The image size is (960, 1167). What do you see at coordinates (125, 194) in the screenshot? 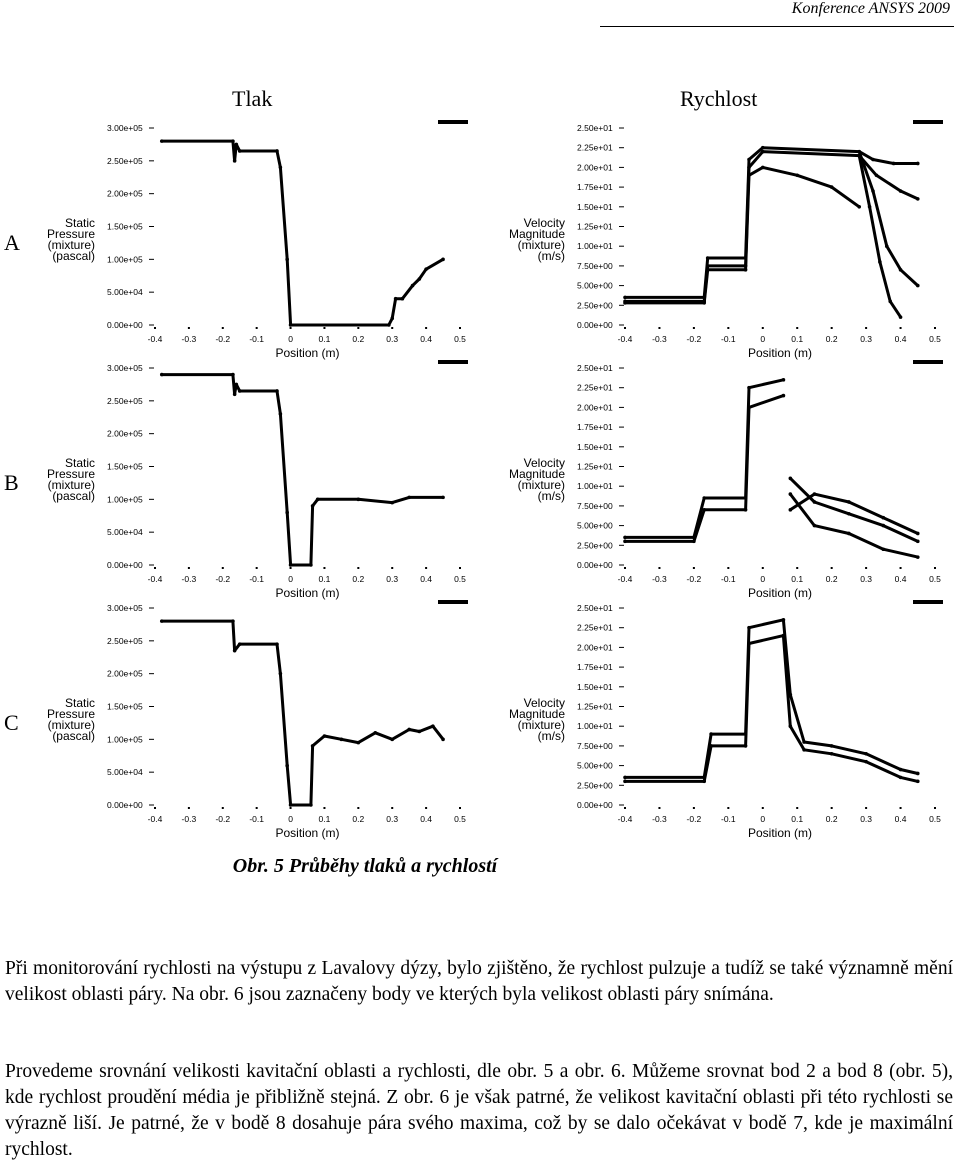
I see `y-tick-label: 2.00e+05` at bounding box center [125, 194].